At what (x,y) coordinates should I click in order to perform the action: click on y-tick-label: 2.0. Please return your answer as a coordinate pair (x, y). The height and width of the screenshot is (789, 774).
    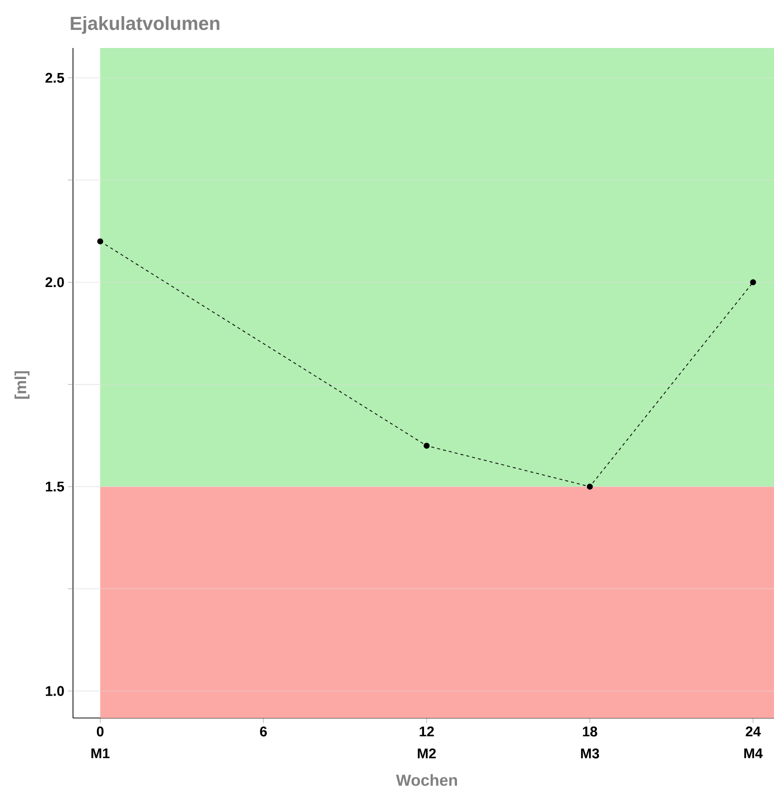
    Looking at the image, I should click on (54, 282).